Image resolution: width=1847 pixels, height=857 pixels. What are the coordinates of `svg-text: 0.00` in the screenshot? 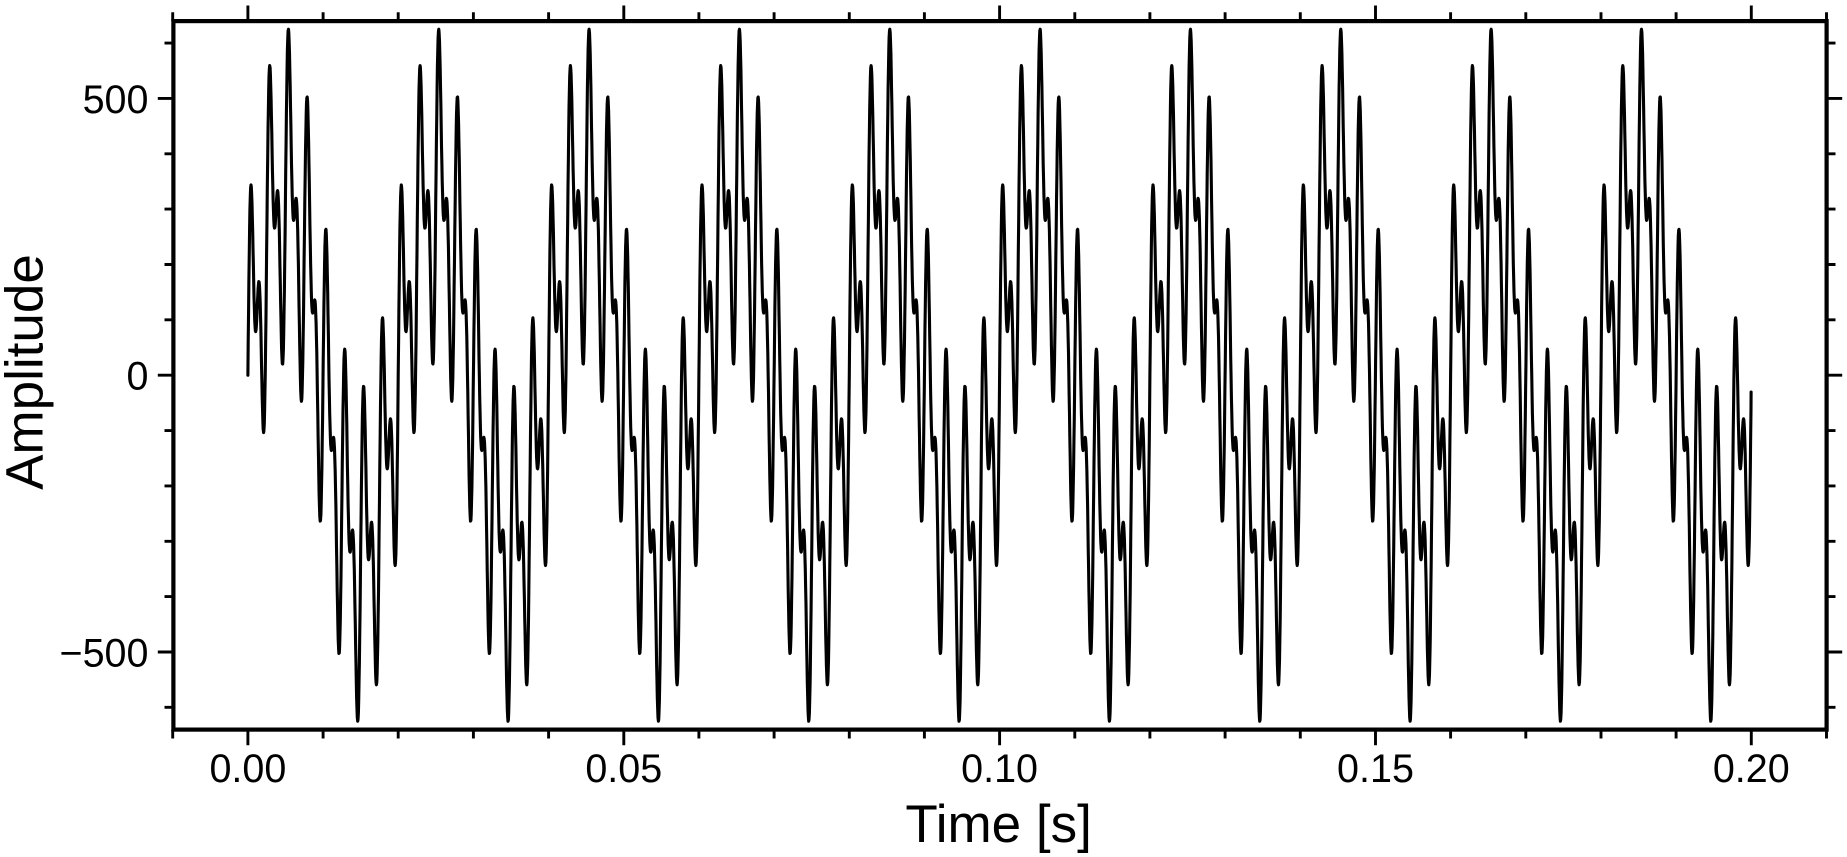 It's located at (247, 769).